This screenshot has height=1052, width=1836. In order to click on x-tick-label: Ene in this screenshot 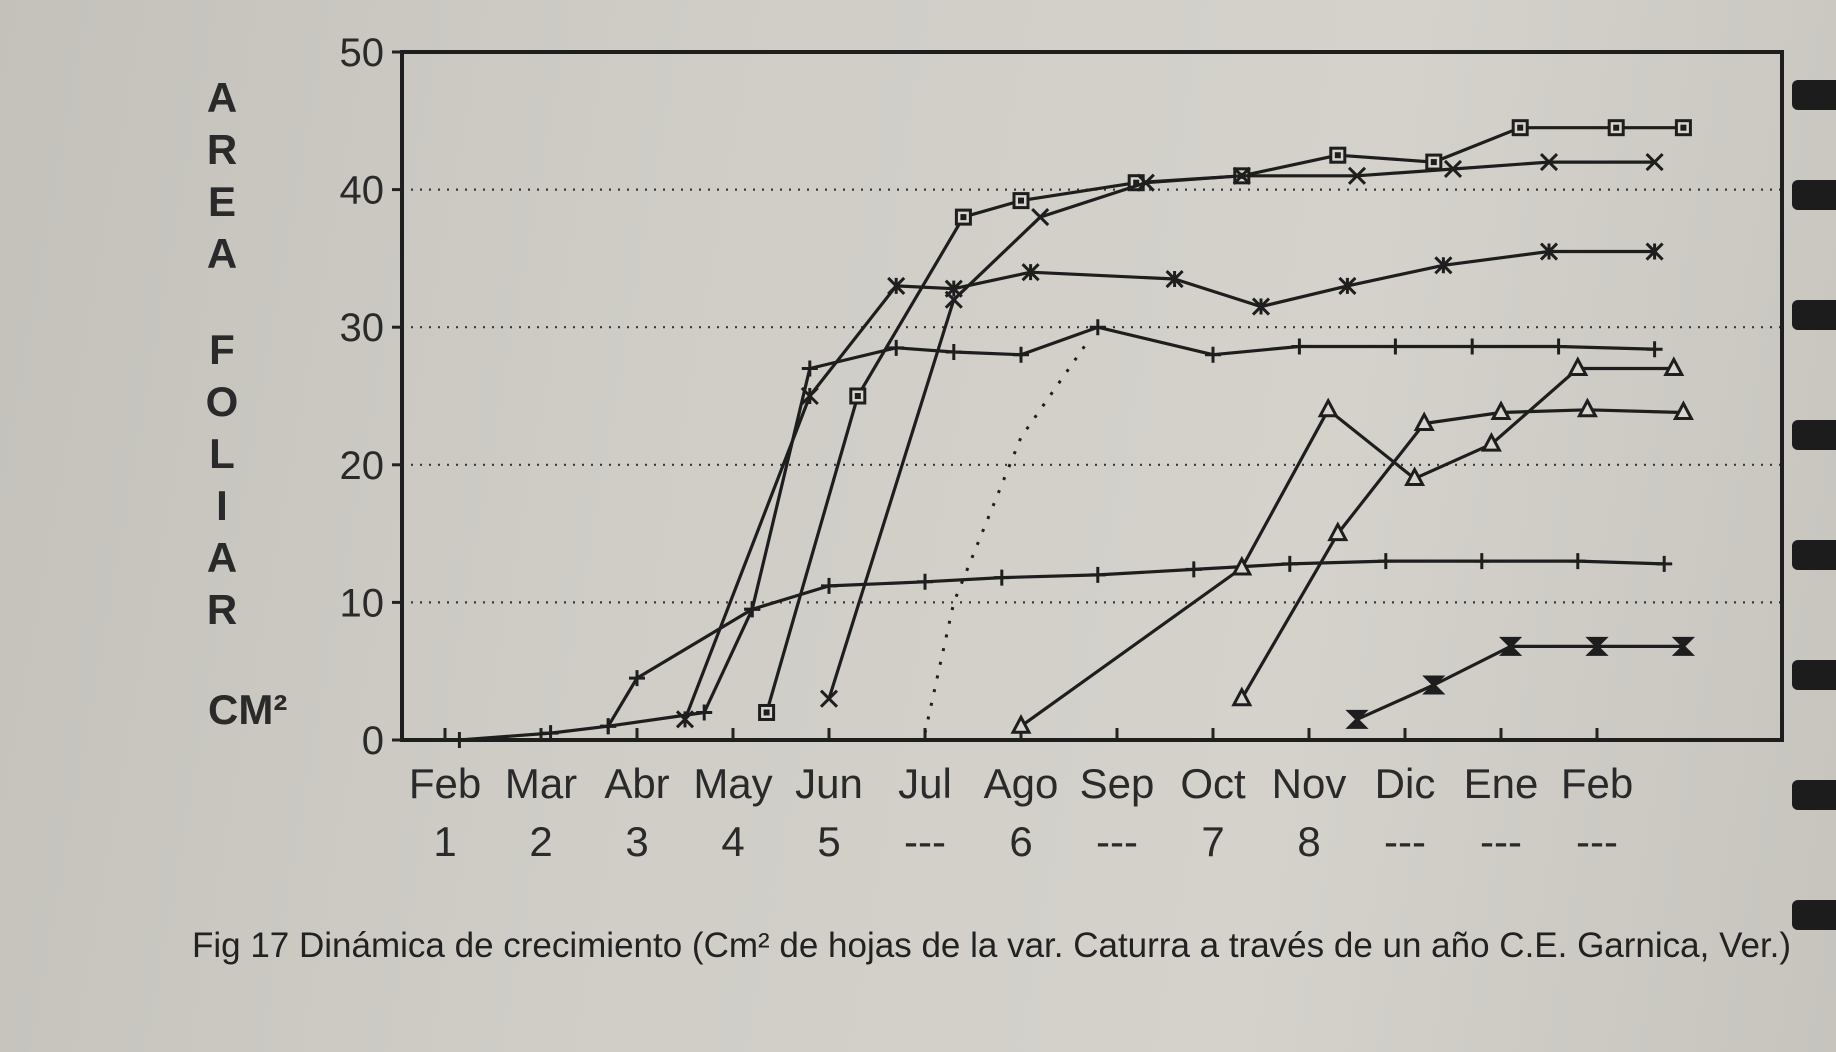, I will do `click(1501, 783)`.